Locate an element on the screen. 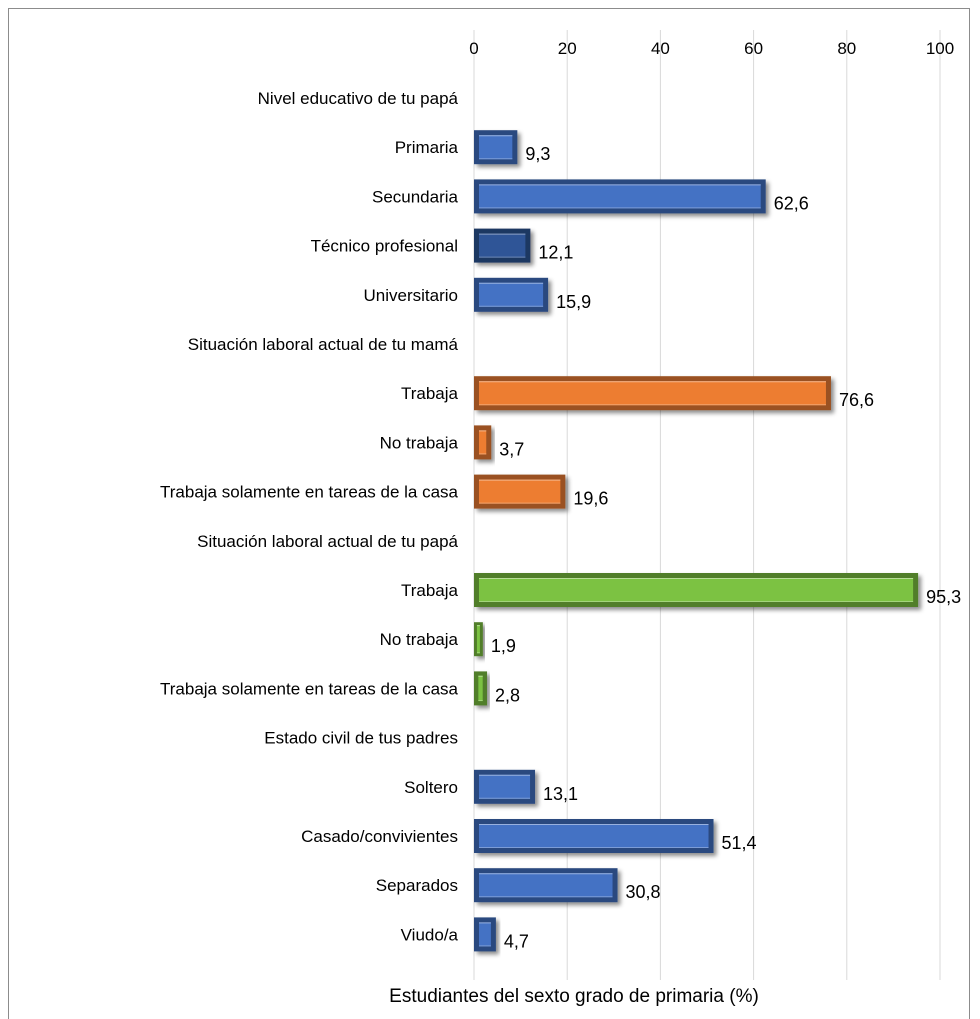 The width and height of the screenshot is (980, 1019). category-label: Primaria is located at coordinates (427, 147).